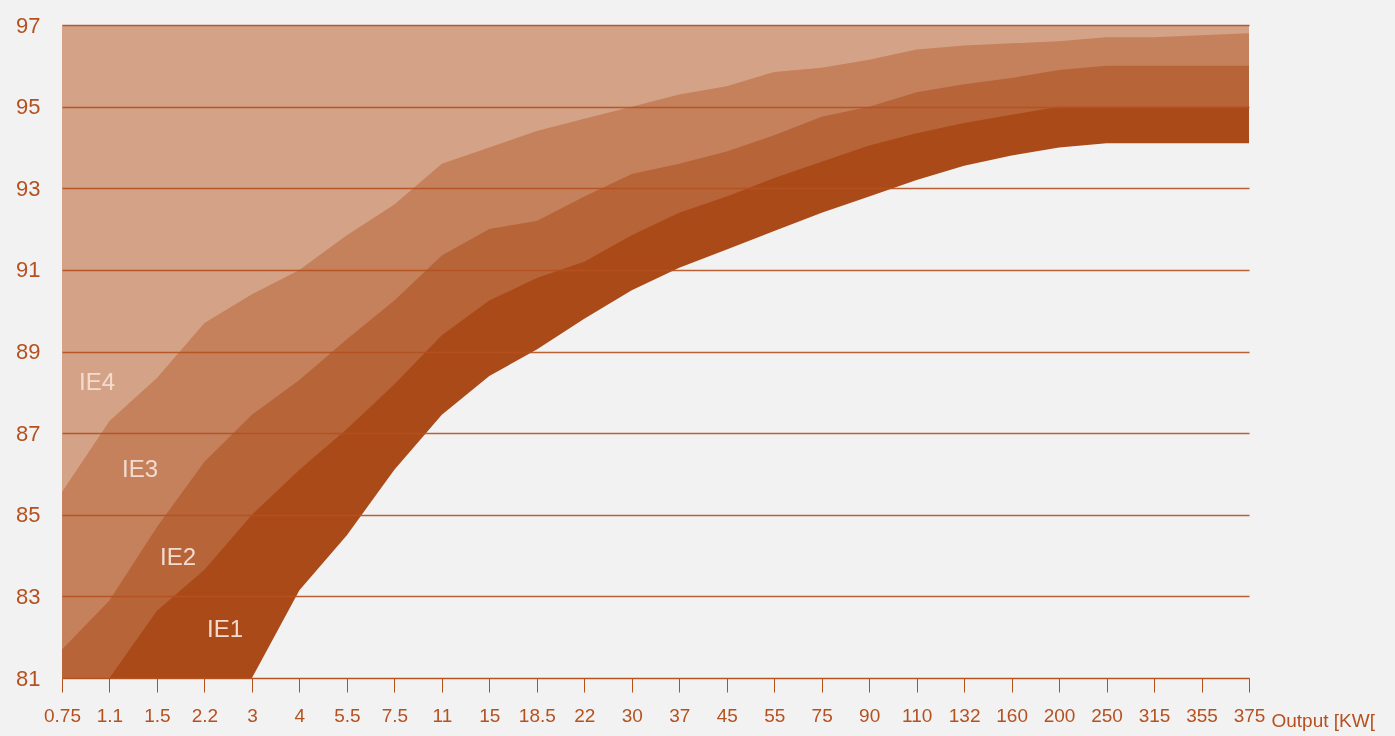 This screenshot has height=736, width=1395. What do you see at coordinates (775, 715) in the screenshot?
I see `x-tick-label: 55` at bounding box center [775, 715].